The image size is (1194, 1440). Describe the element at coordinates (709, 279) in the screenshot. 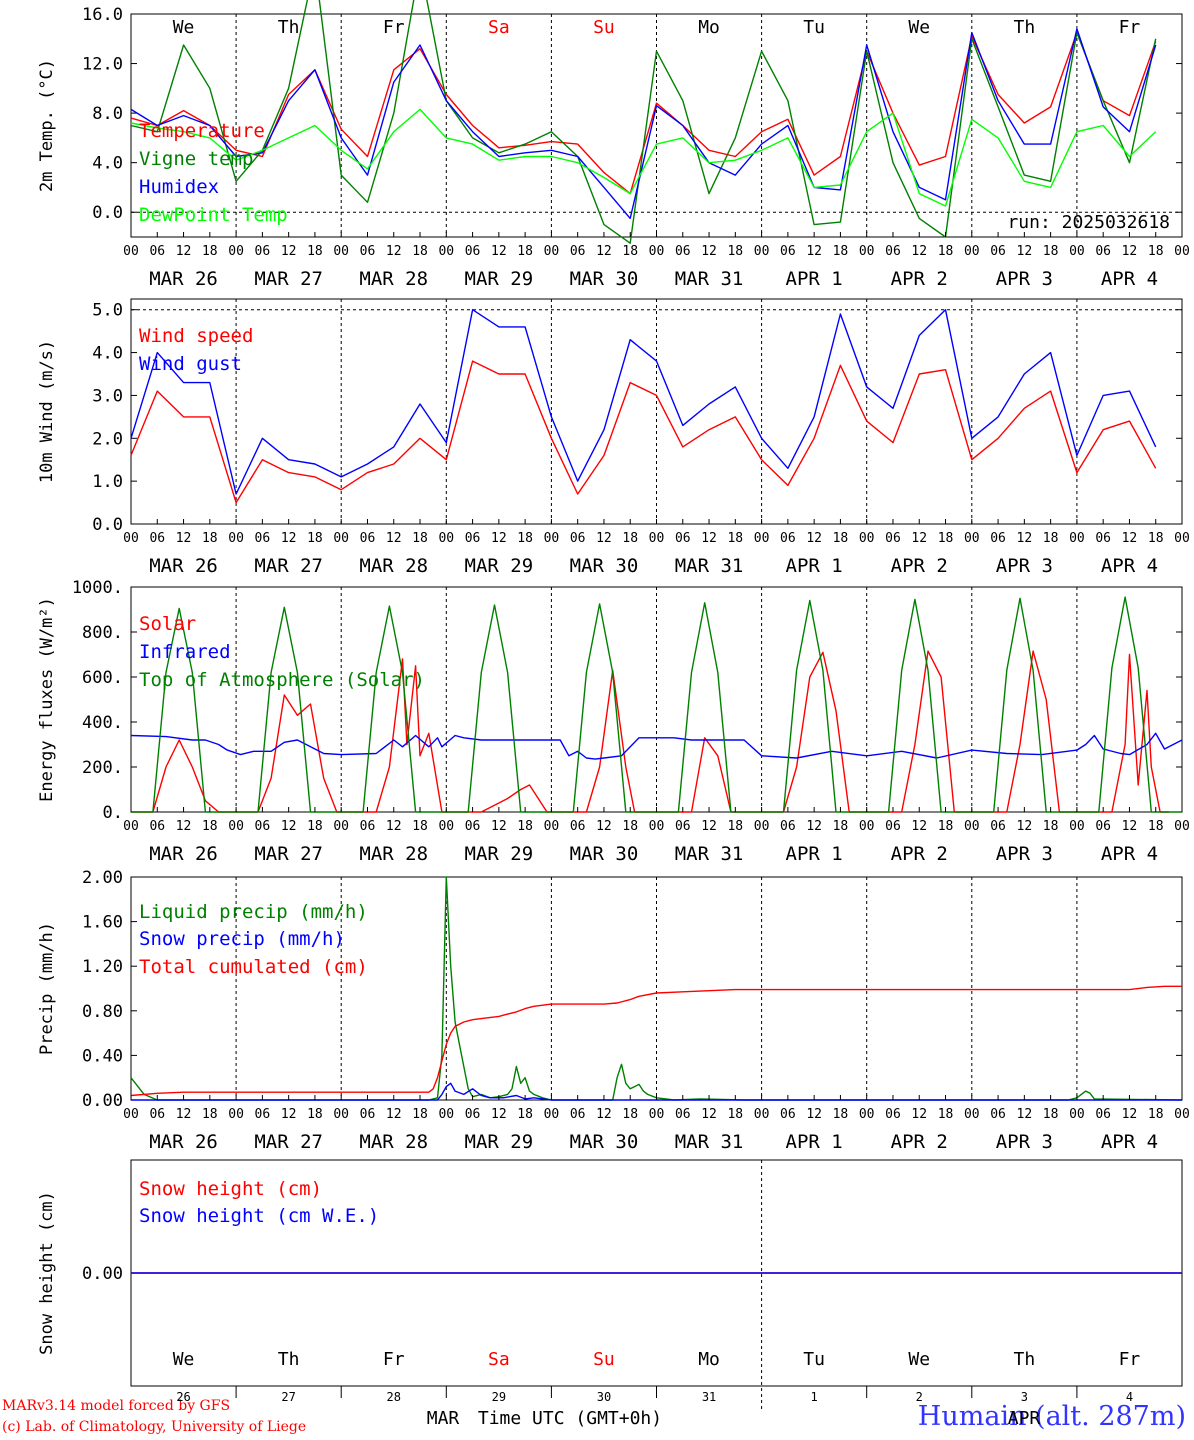

I see `date-label: MAR 31` at that location.